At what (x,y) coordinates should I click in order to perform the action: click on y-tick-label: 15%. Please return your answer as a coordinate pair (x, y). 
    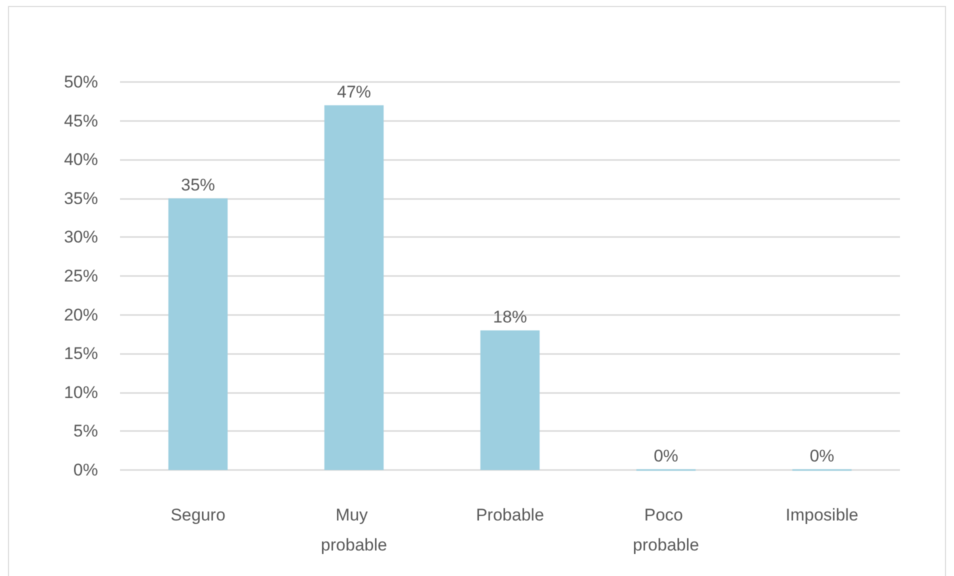
    Looking at the image, I should click on (81, 354).